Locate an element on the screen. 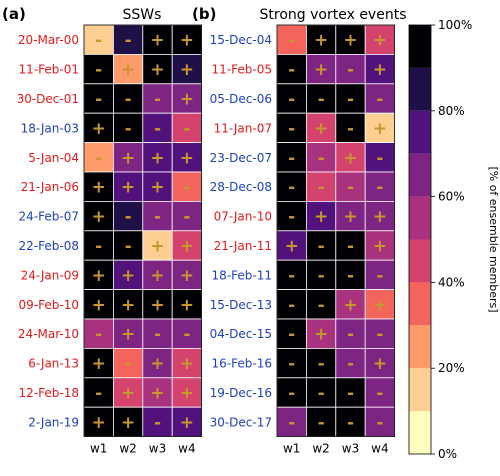  cell-sign-a-9-0: + is located at coordinates (99, 305).